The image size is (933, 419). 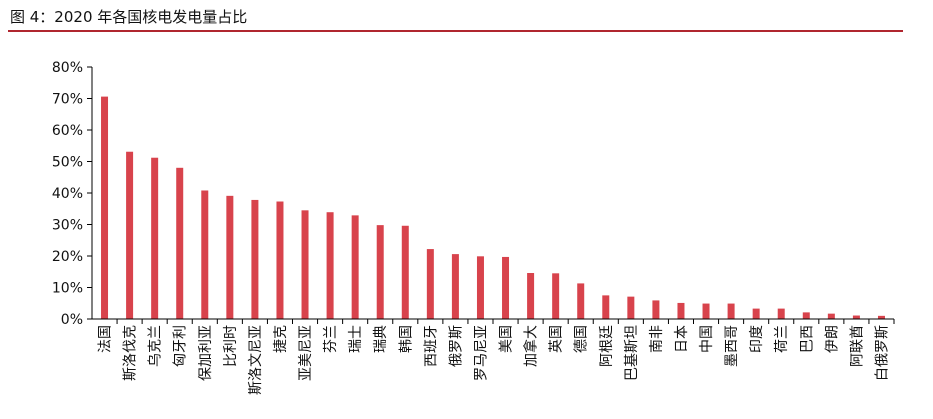 I want to click on x-tick-label: 伊朗, so click(x=832, y=339).